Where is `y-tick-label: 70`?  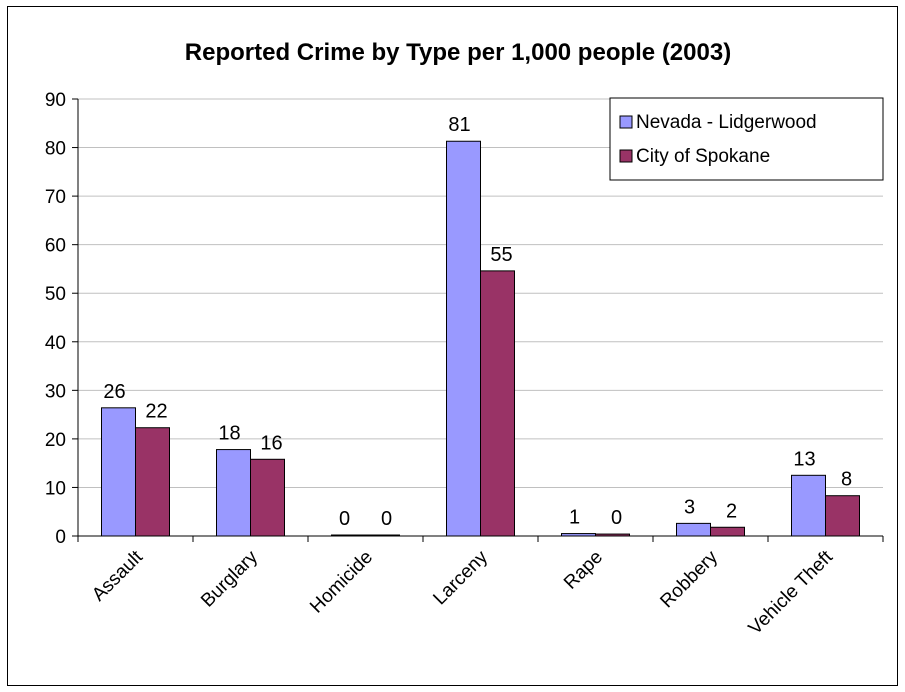 y-tick-label: 70 is located at coordinates (55, 197).